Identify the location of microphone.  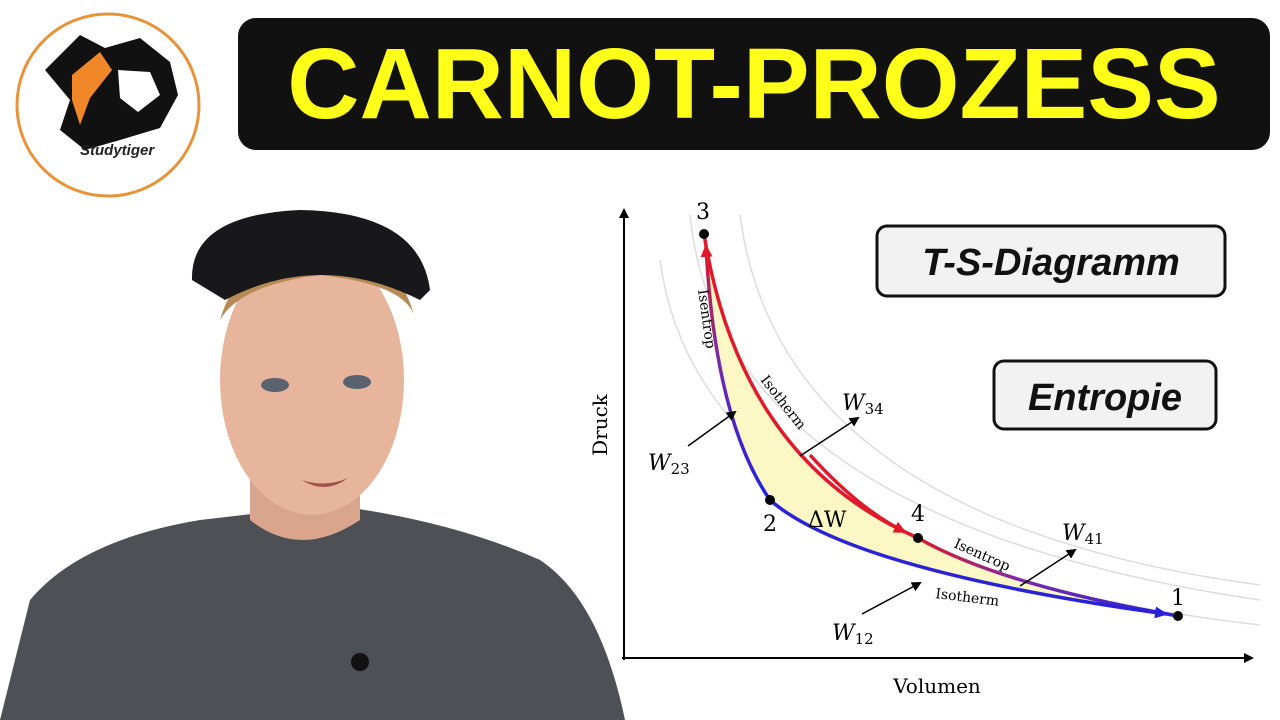
(360, 662).